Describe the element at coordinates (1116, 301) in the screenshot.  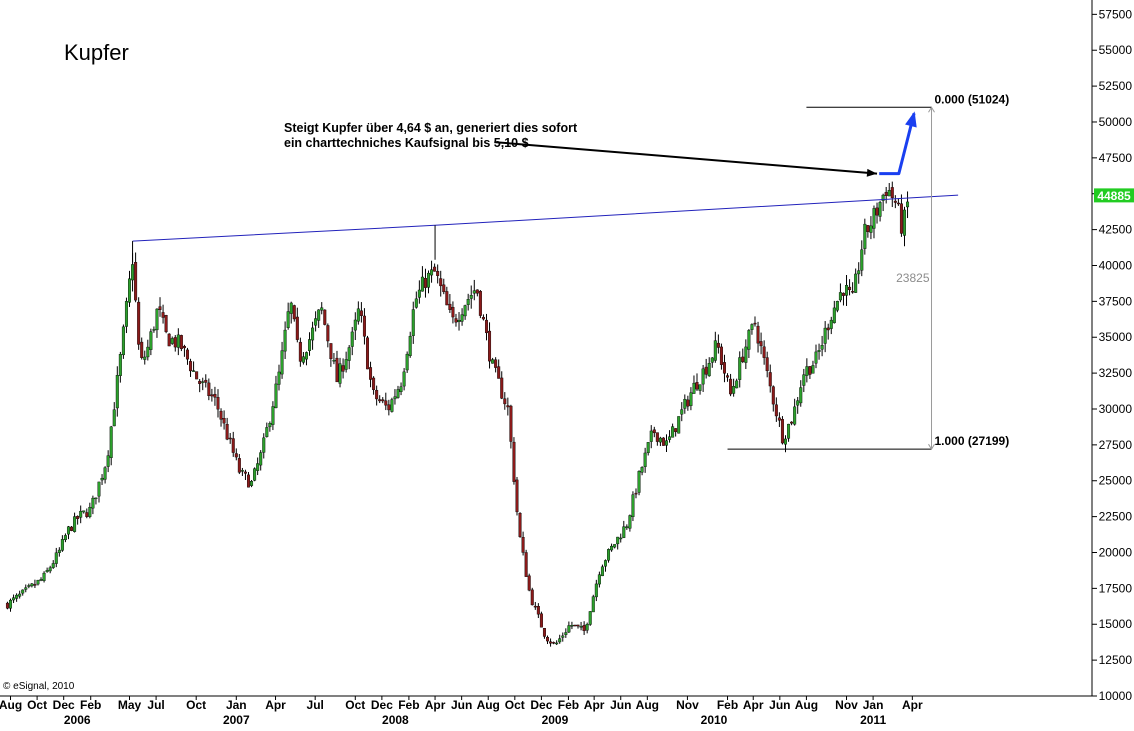
I see `price-tick-label: 37500` at that location.